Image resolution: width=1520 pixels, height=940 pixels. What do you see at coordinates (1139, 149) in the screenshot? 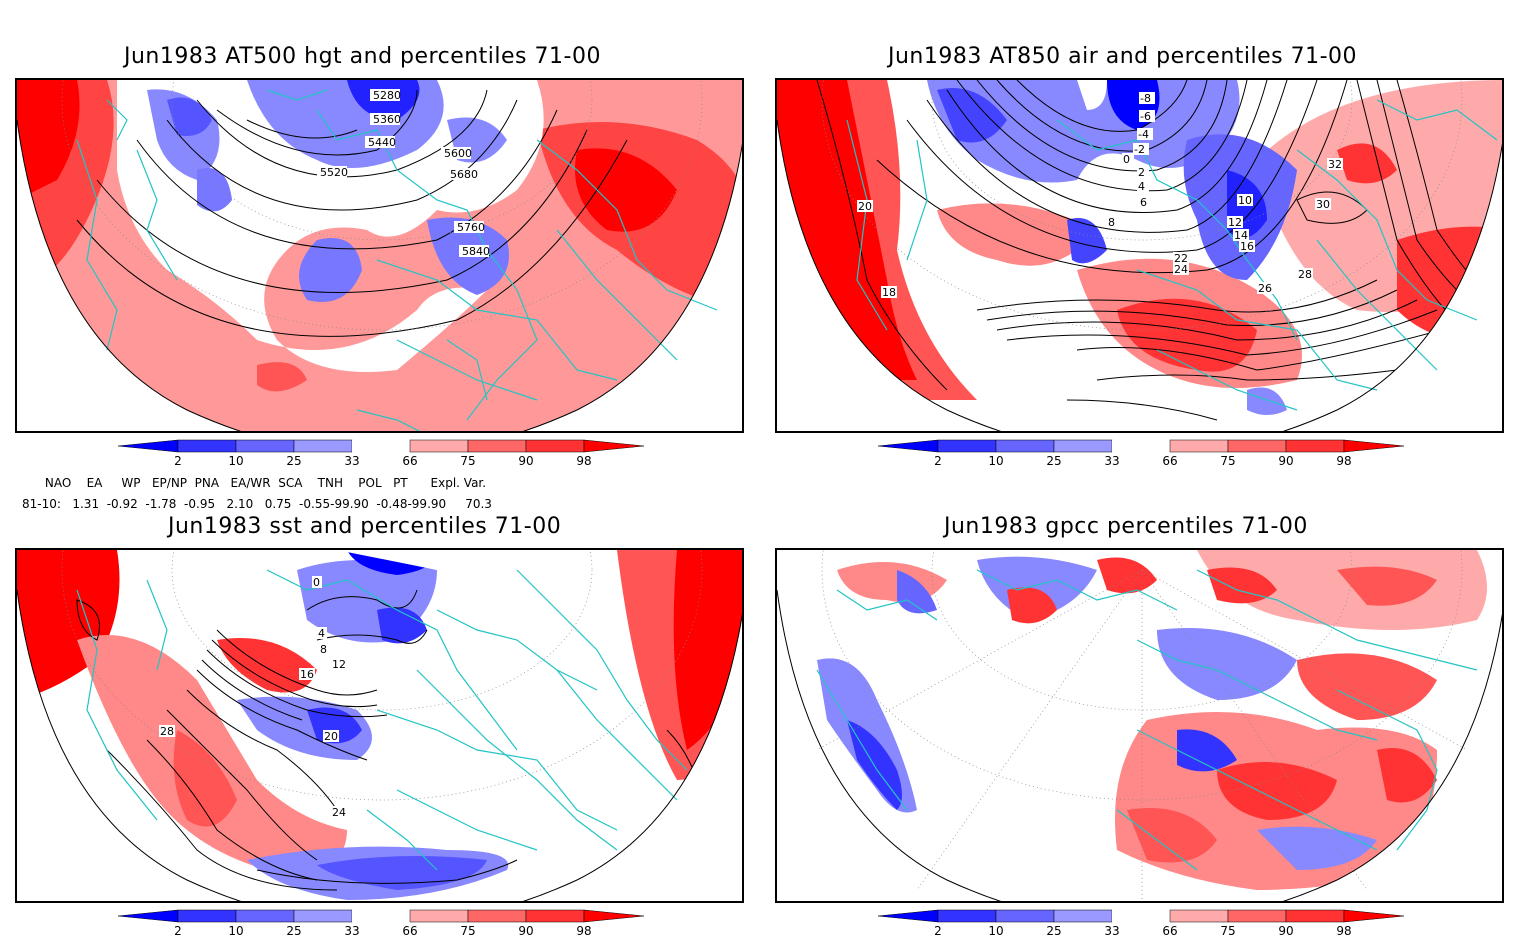
I see `contour-label: -2` at bounding box center [1139, 149].